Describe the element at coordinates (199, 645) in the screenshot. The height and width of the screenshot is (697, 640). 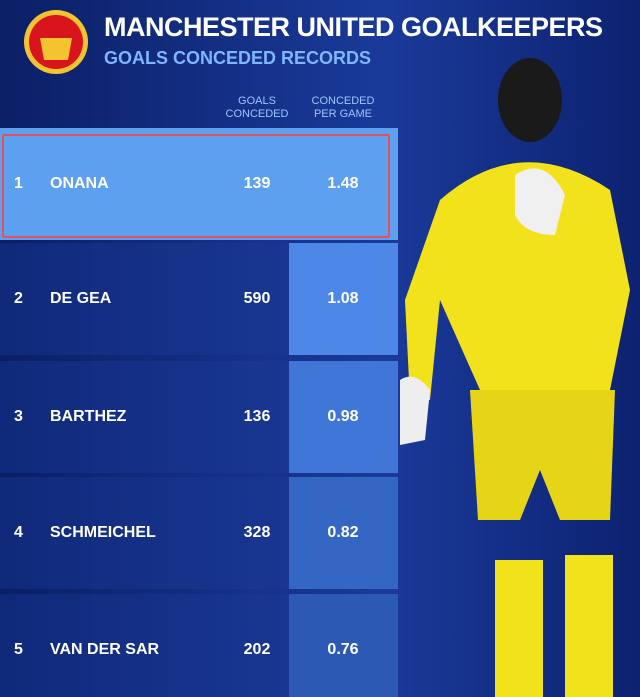
I see `table-row: 5 VAN DER SAR 202 0.76` at that location.